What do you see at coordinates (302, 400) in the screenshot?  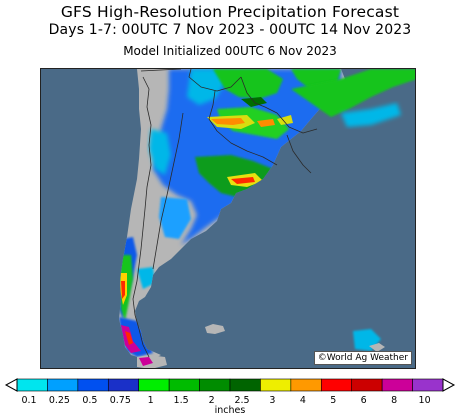 I see `legend-tick-label: 4` at bounding box center [302, 400].